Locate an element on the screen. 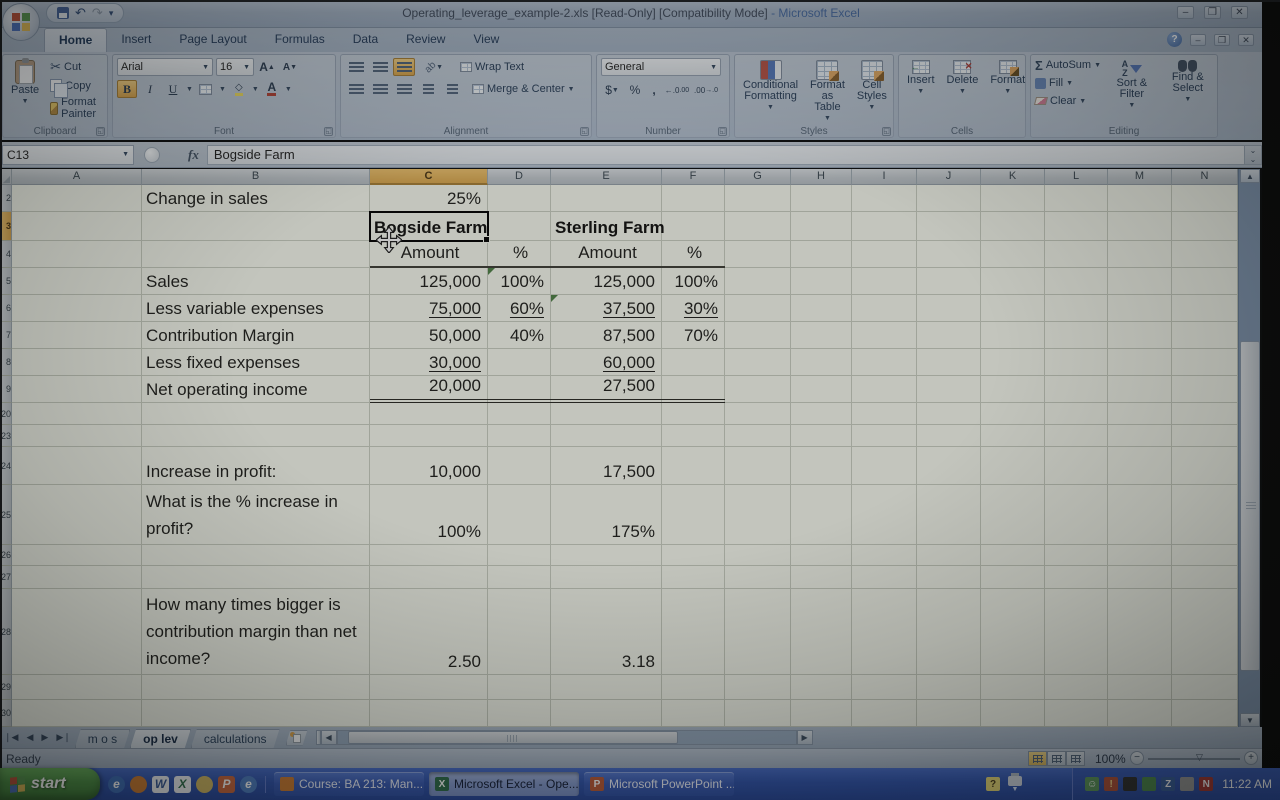 The width and height of the screenshot is (1280, 800). close-button: ✕ is located at coordinates (1239, 12).